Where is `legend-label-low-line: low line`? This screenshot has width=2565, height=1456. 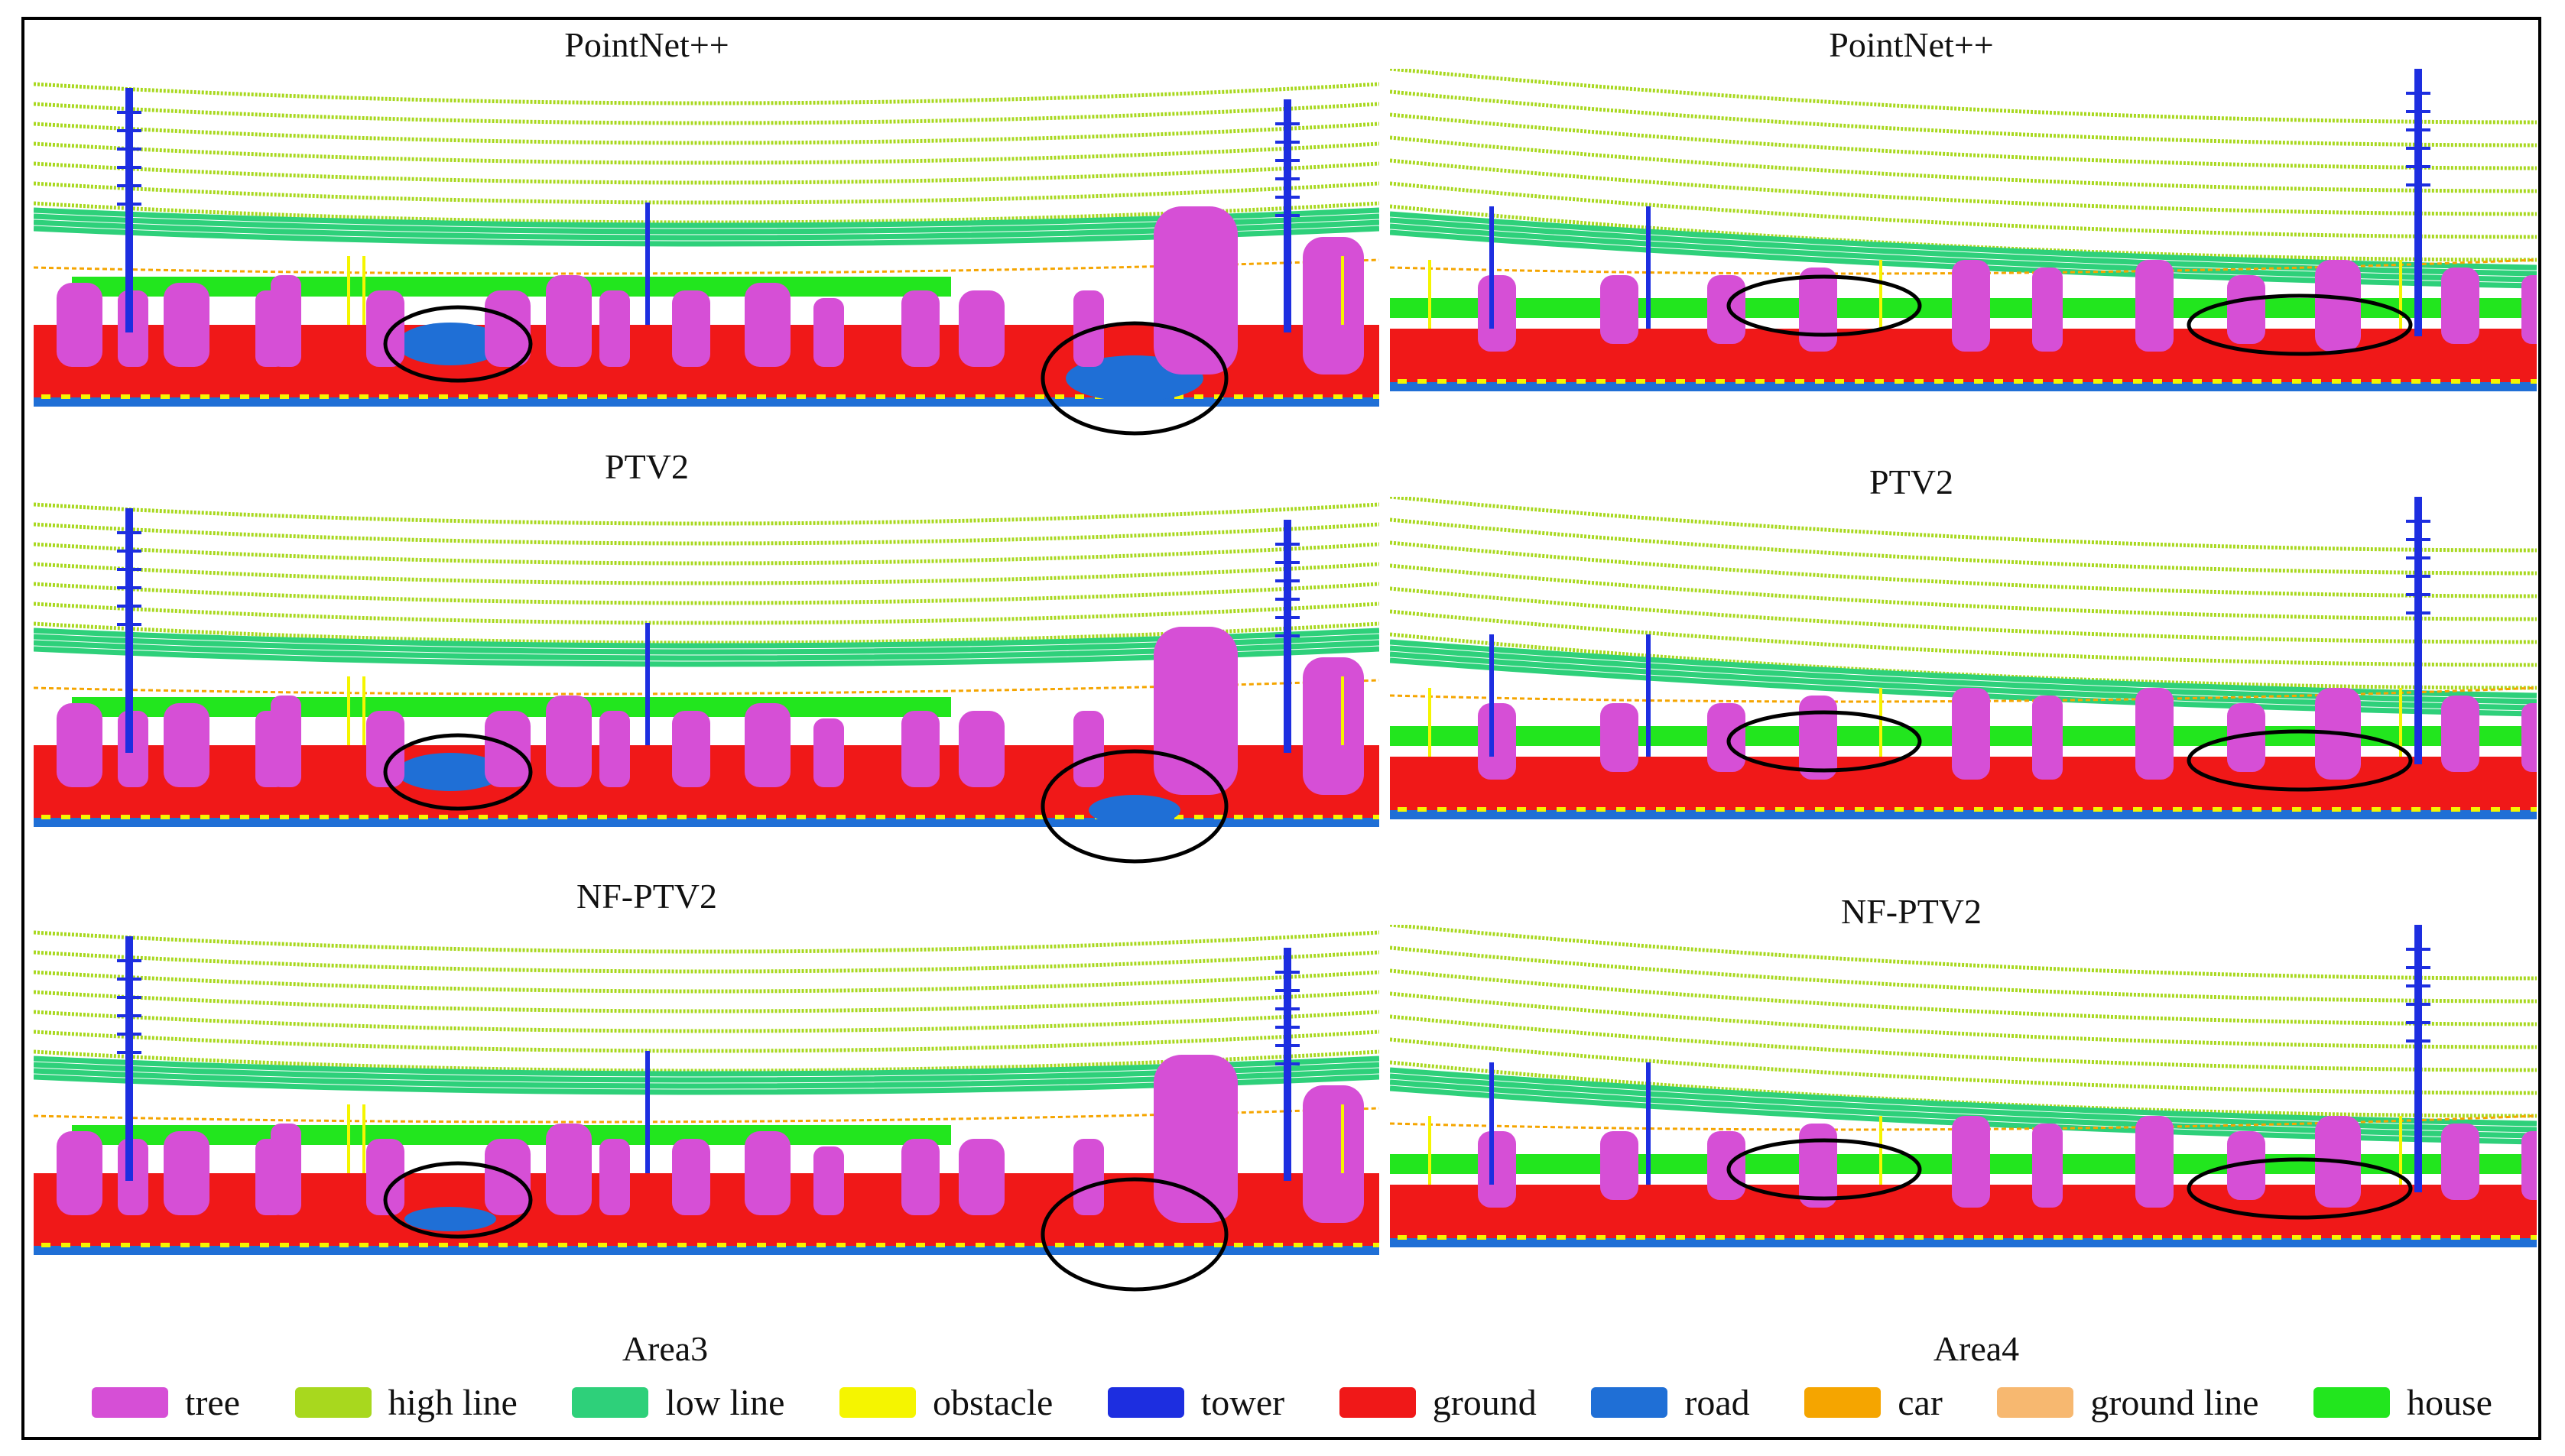
legend-label-low-line: low line is located at coordinates (725, 1402).